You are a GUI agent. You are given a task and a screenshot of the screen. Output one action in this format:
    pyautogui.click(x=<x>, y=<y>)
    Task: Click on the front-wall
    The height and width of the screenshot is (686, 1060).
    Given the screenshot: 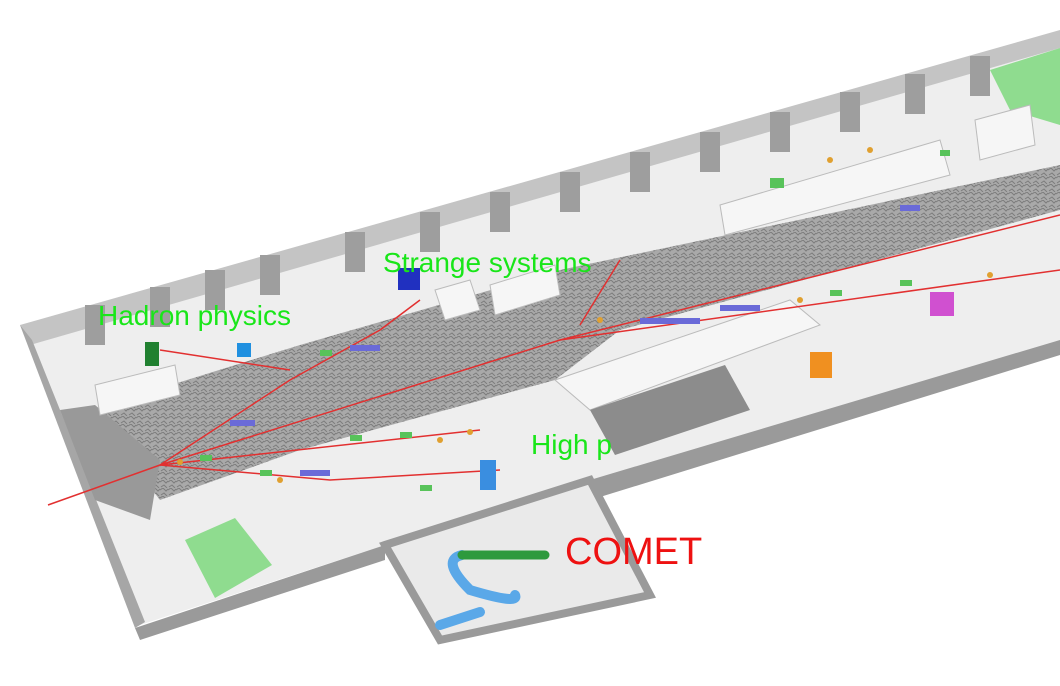 What is the action you would take?
    pyautogui.click(x=260, y=592)
    